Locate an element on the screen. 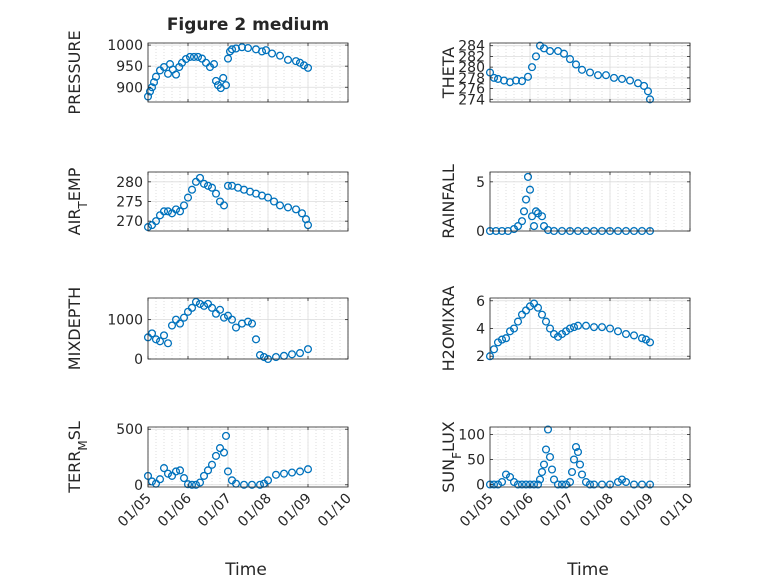  y-axis-label: TERRMSL is located at coordinates (77, 457).